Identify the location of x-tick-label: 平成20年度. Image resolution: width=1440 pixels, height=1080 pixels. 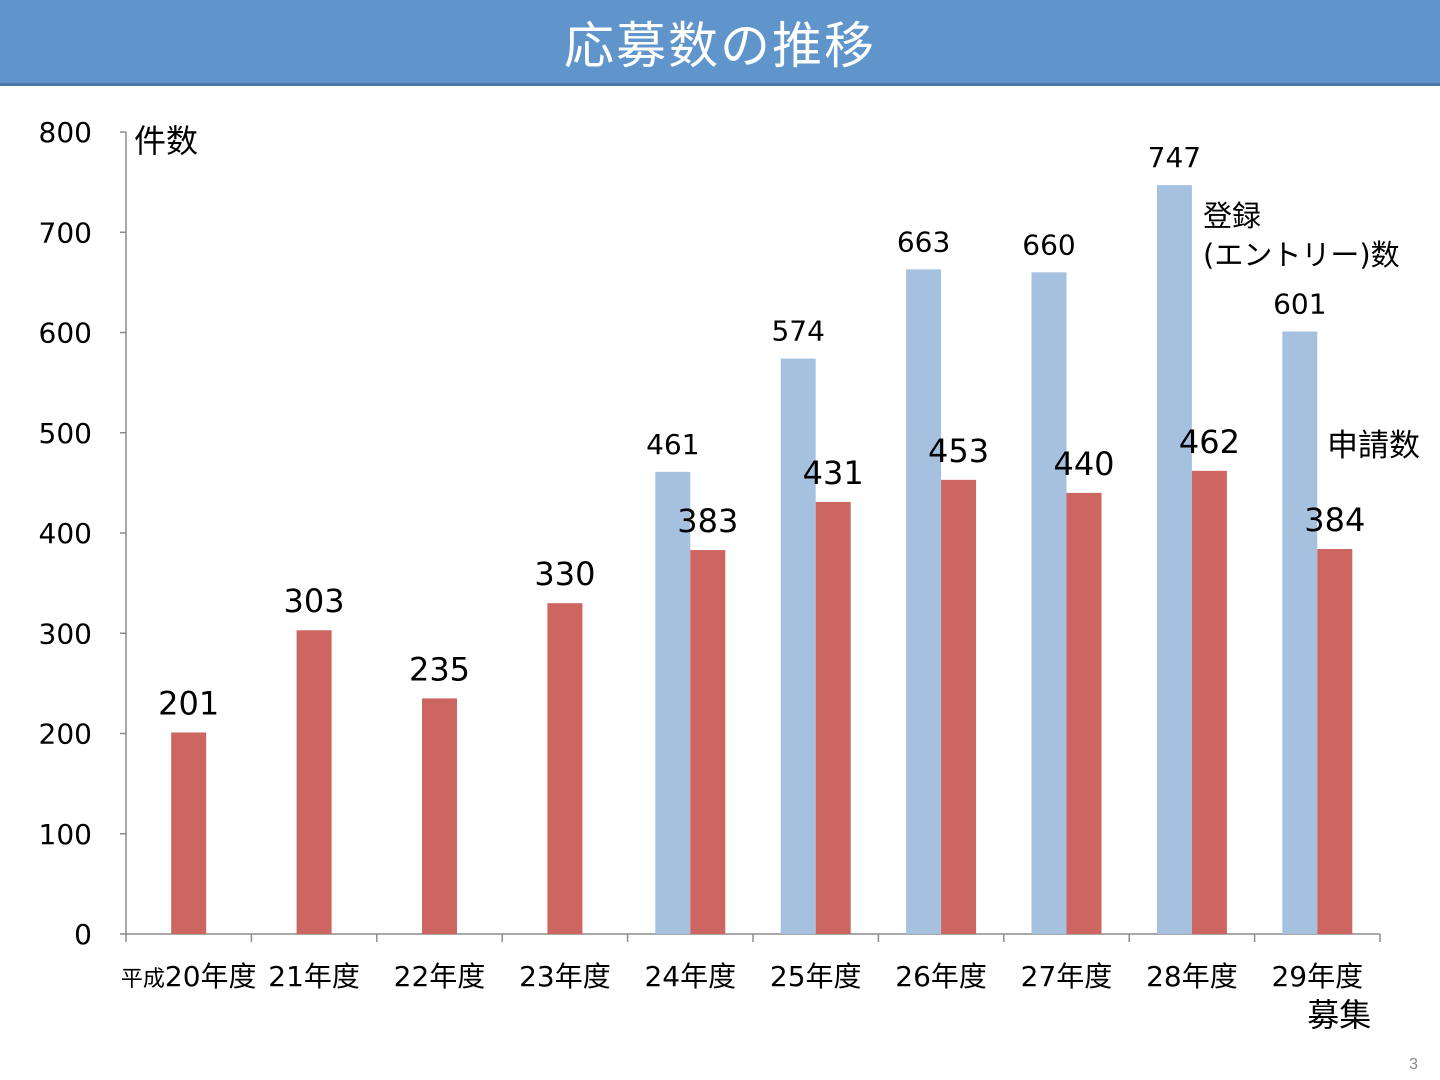
(189, 976).